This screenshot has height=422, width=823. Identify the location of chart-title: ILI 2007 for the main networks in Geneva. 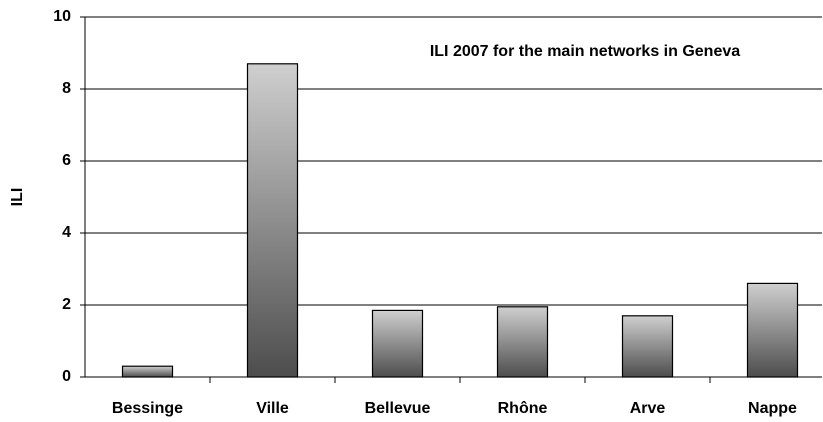
(585, 51).